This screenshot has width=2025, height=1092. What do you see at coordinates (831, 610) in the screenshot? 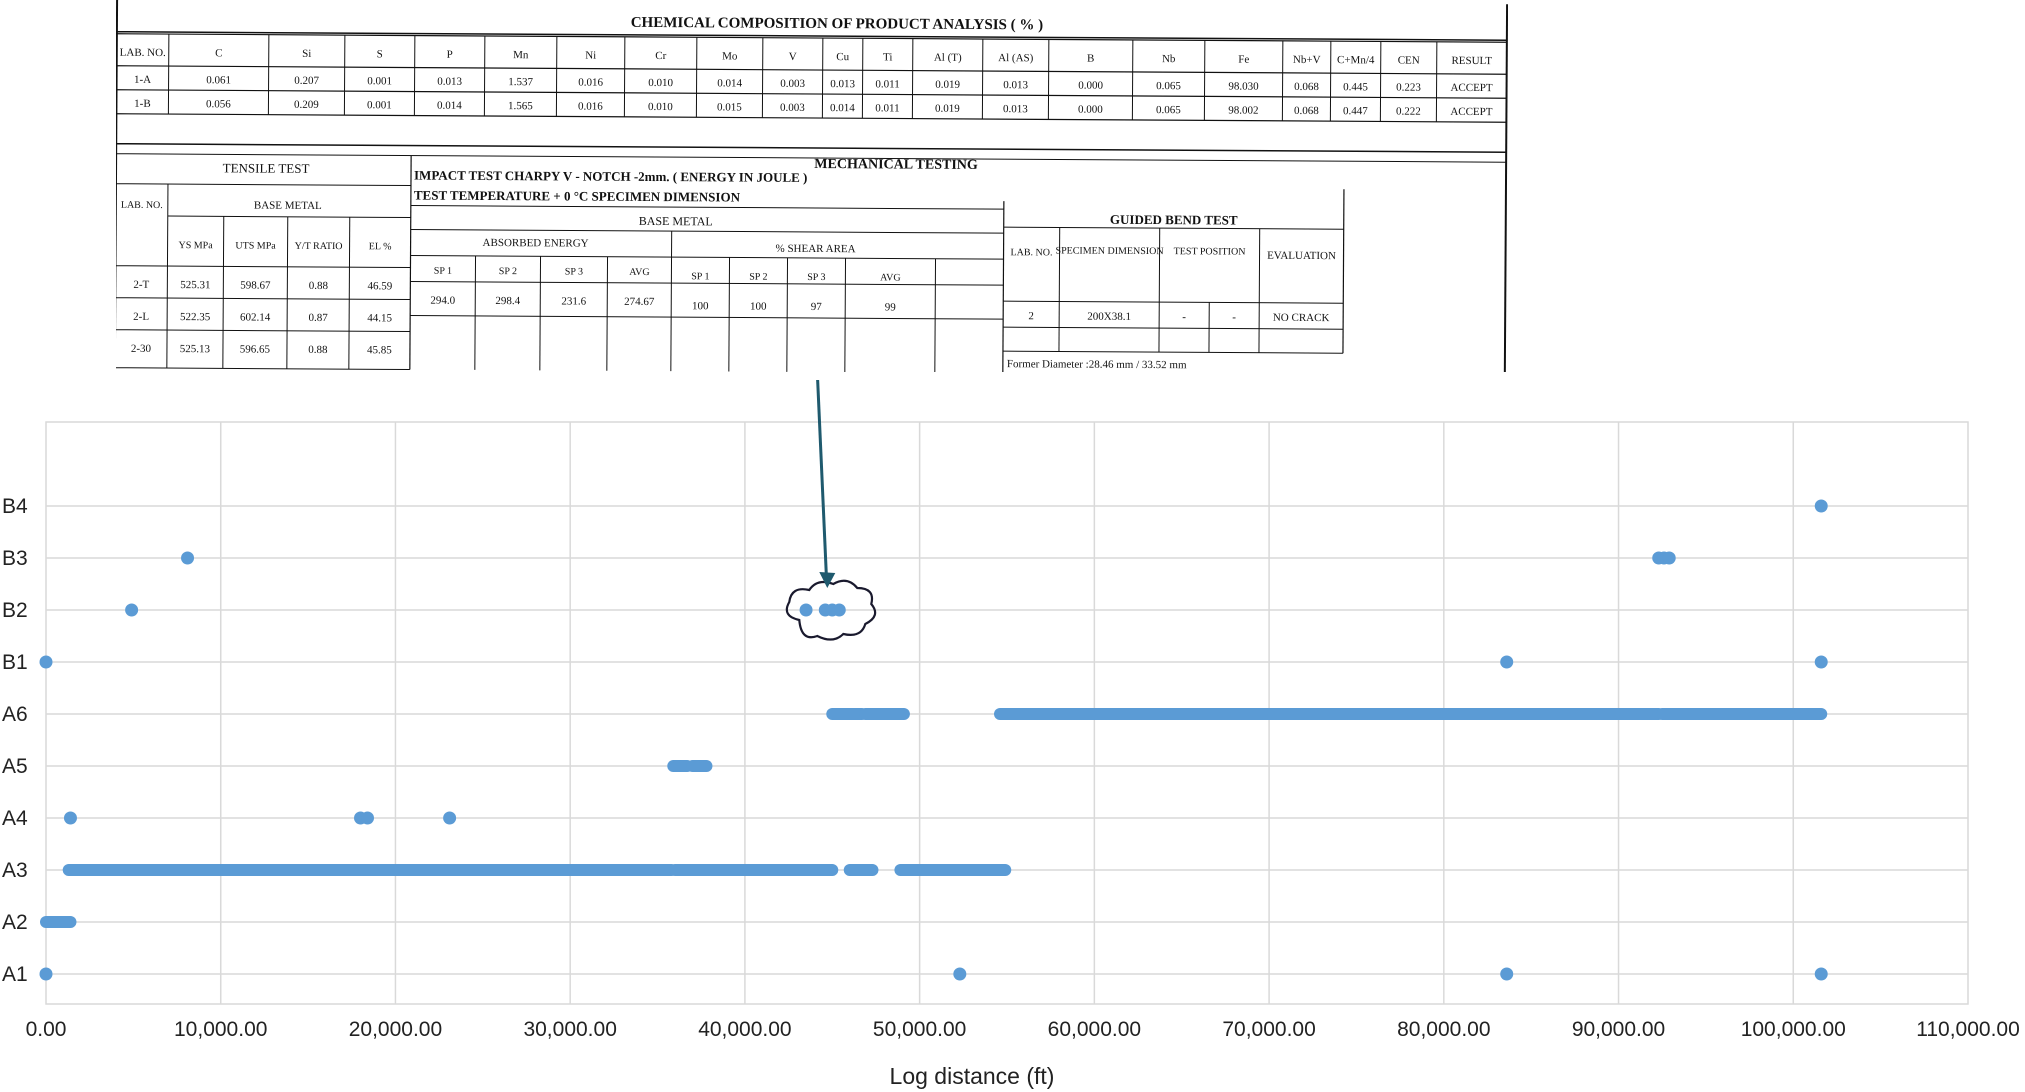
I see `cloud-annotation` at bounding box center [831, 610].